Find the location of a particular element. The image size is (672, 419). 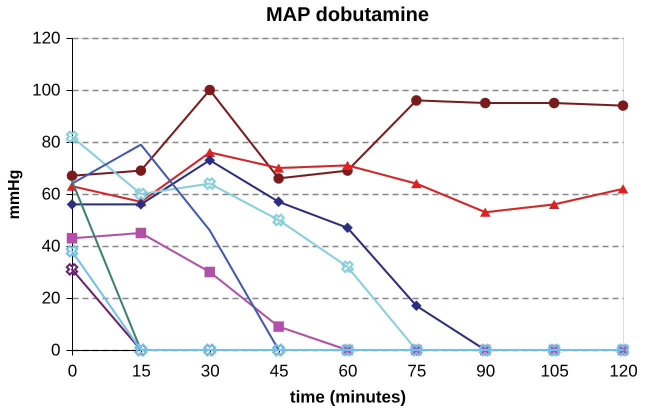

x-tick-label: 45 is located at coordinates (279, 371).